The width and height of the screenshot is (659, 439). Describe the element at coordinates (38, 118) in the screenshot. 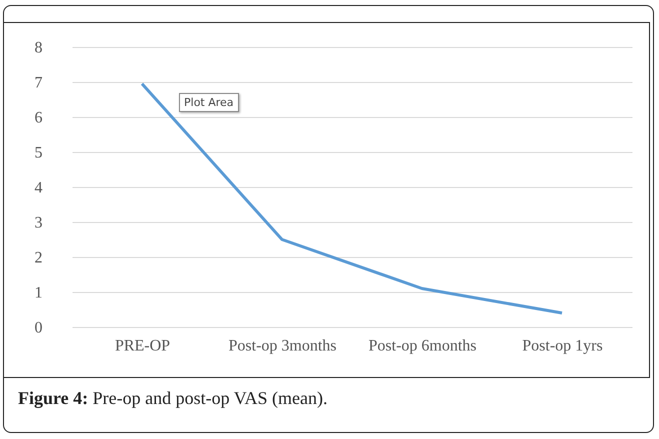

I see `y-tick-label: 6` at that location.